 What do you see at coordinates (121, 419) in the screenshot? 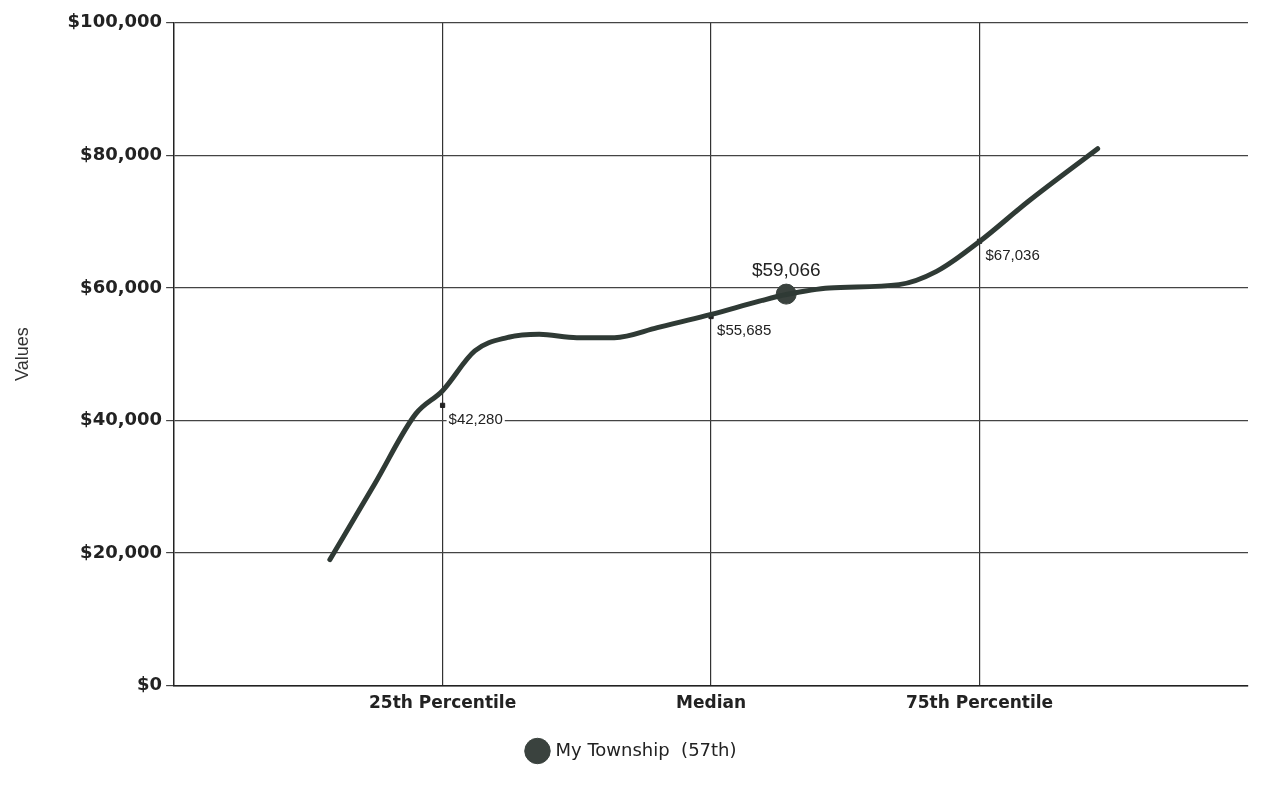
I see `y-tick-label: $40,000` at bounding box center [121, 419].